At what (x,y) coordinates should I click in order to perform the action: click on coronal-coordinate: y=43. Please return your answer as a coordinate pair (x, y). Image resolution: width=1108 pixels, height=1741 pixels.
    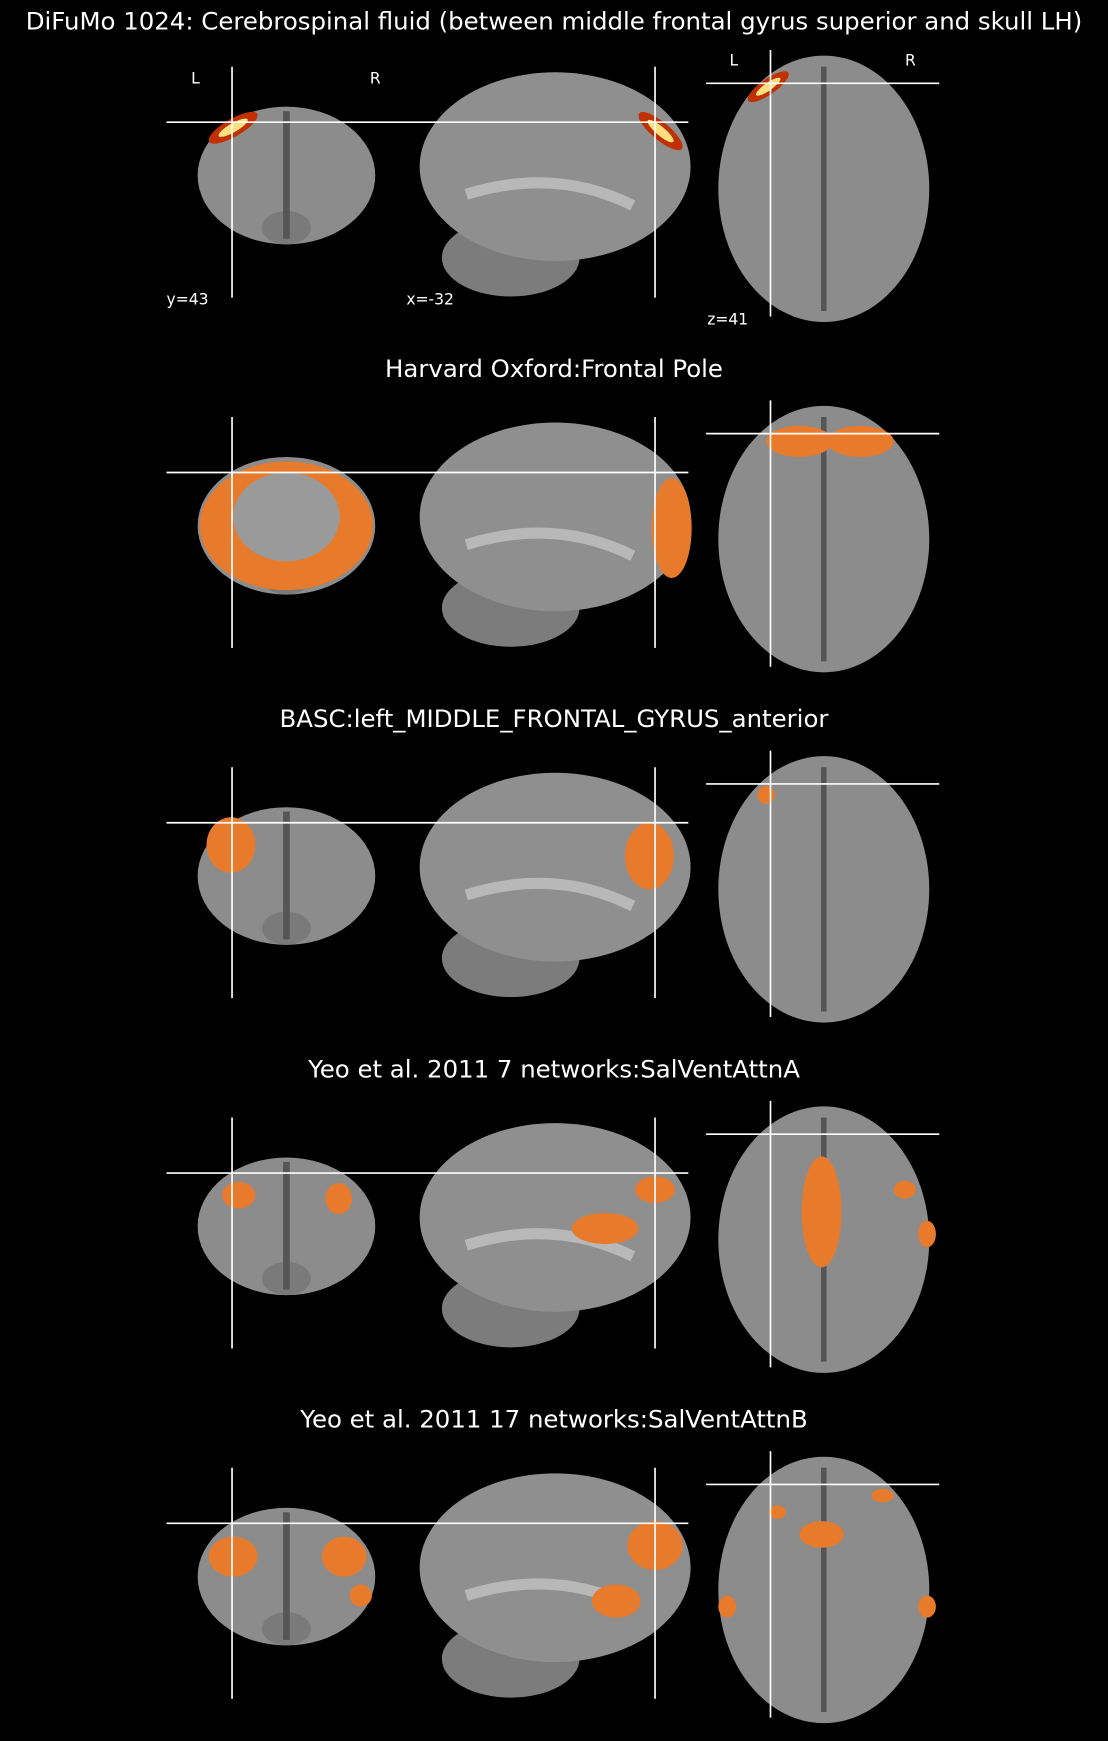
    Looking at the image, I should click on (188, 299).